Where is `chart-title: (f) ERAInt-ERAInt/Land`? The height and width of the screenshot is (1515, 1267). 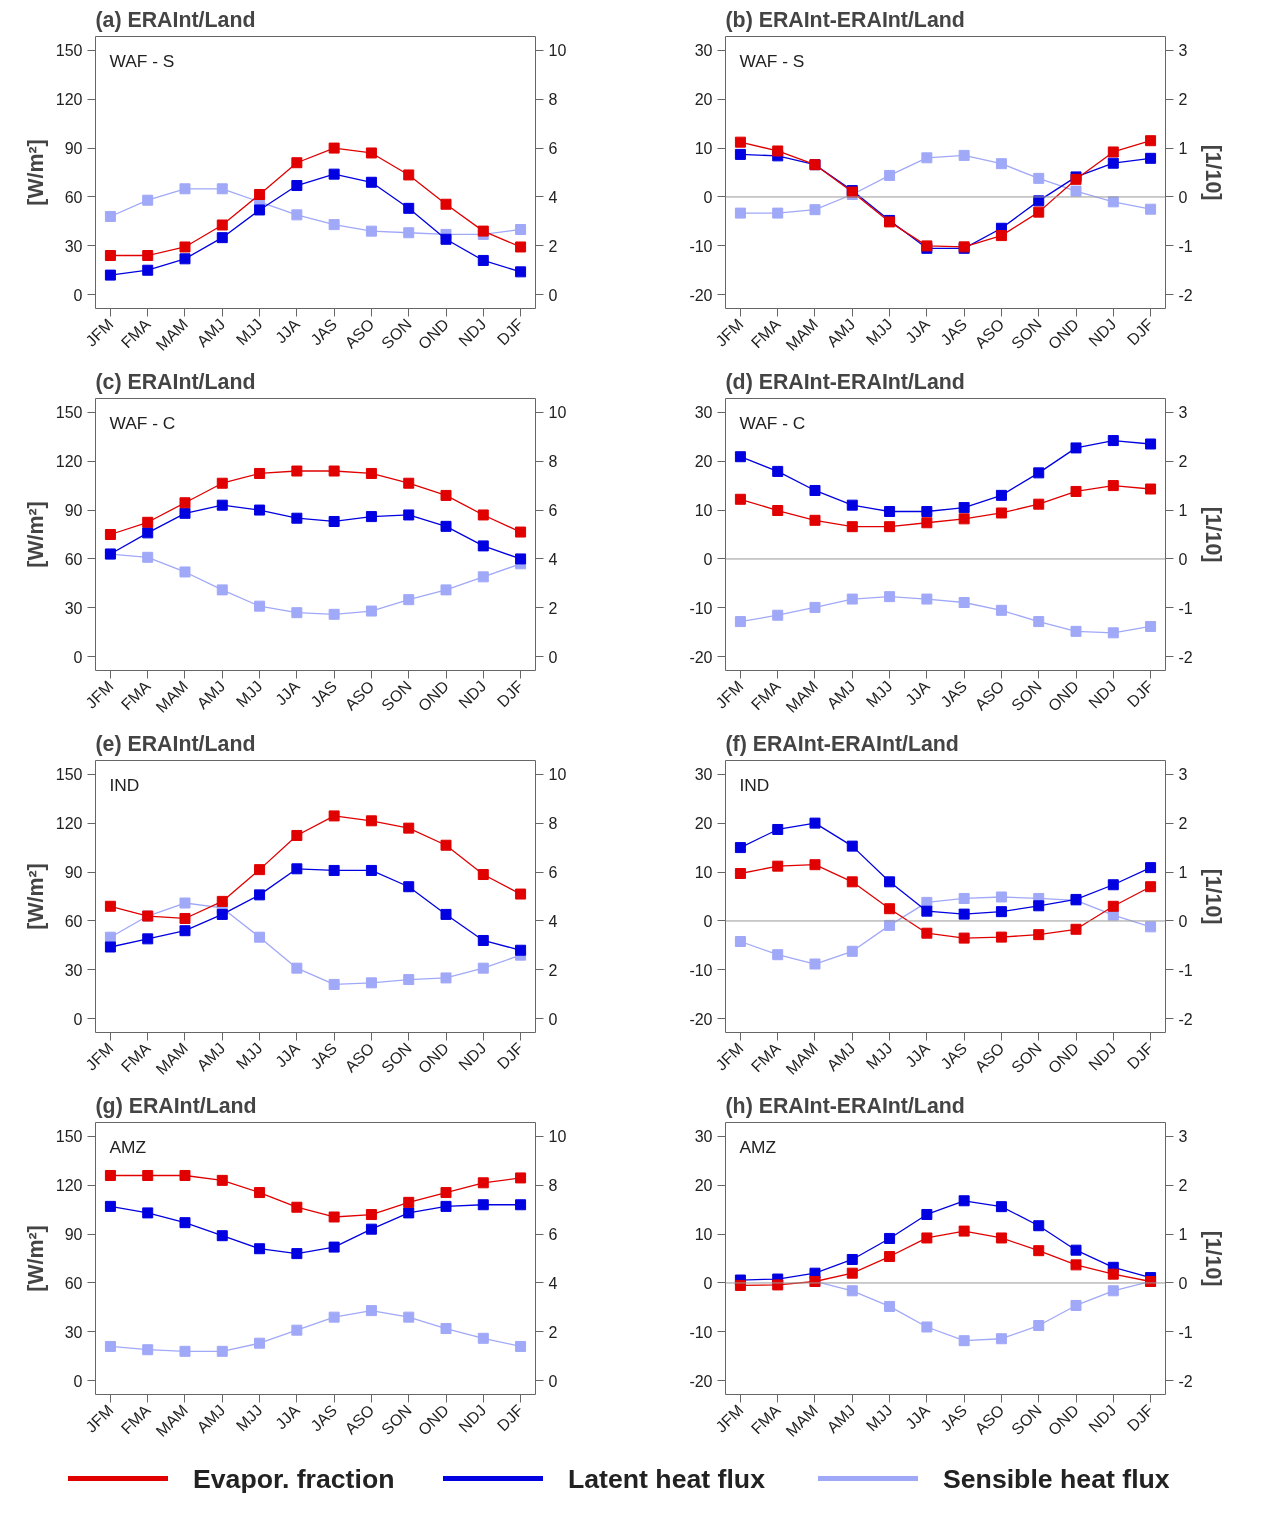
chart-title: (f) ERAInt-ERAInt/Land is located at coordinates (842, 743).